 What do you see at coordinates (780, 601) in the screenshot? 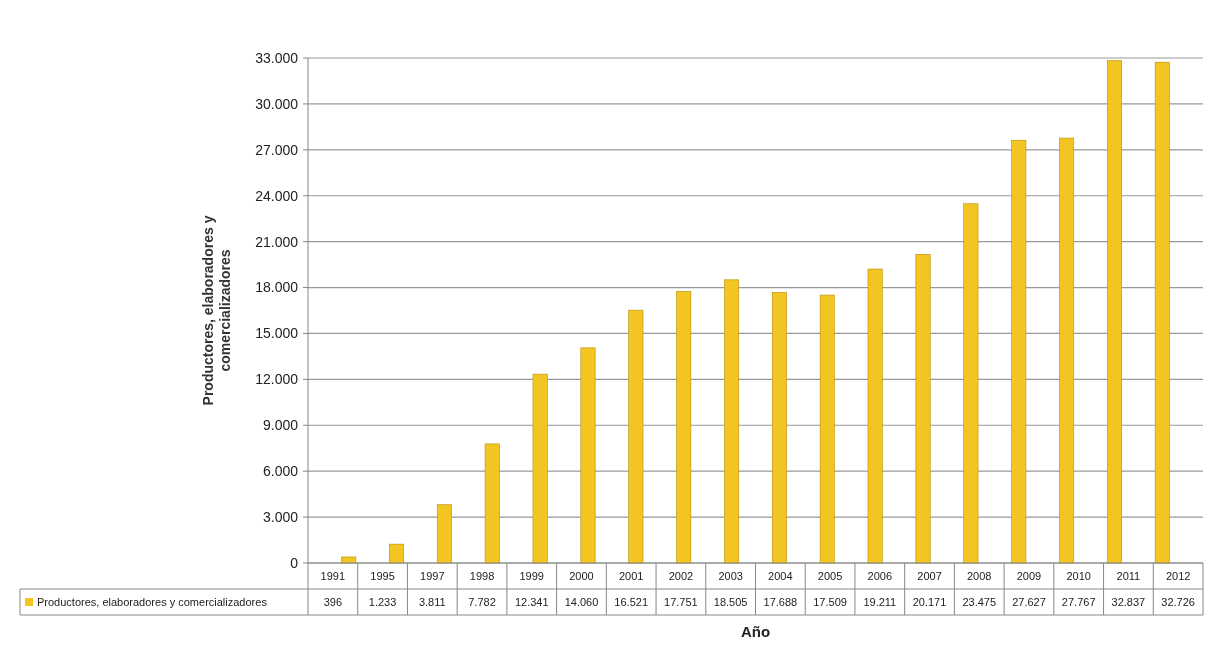
I see `data-label: 17.688` at bounding box center [780, 601].